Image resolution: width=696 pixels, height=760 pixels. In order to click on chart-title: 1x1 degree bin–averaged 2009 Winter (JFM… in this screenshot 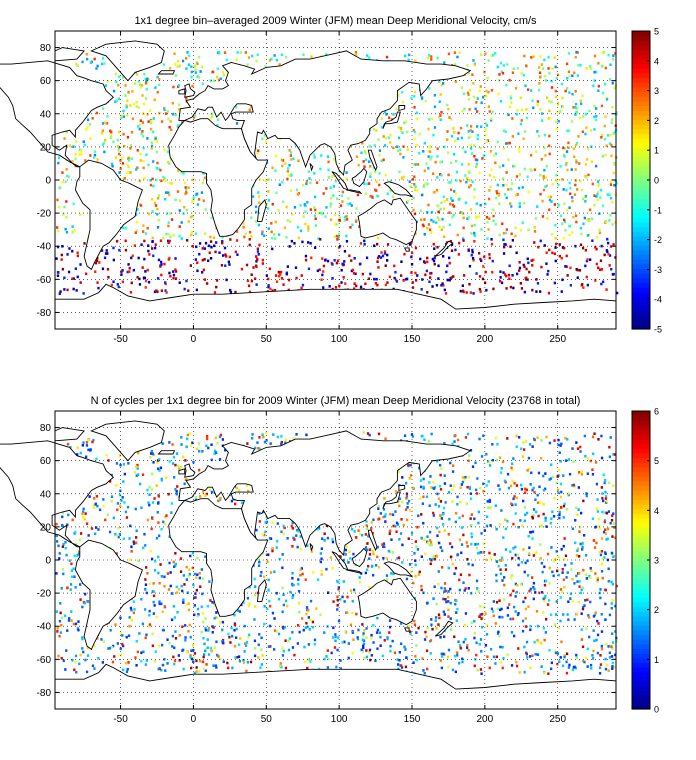, I will do `click(335, 21)`.